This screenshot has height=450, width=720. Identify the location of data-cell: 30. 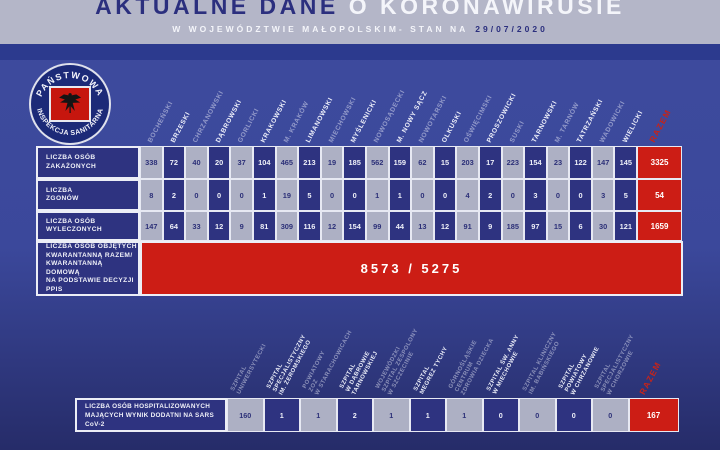
(603, 226).